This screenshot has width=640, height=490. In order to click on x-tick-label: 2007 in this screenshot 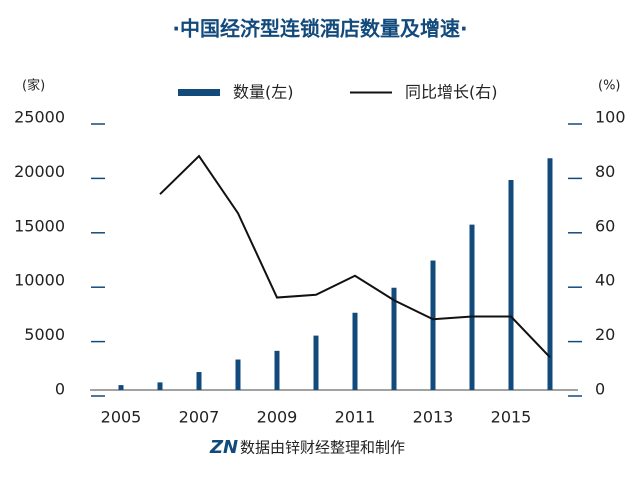, I will do `click(199, 417)`.